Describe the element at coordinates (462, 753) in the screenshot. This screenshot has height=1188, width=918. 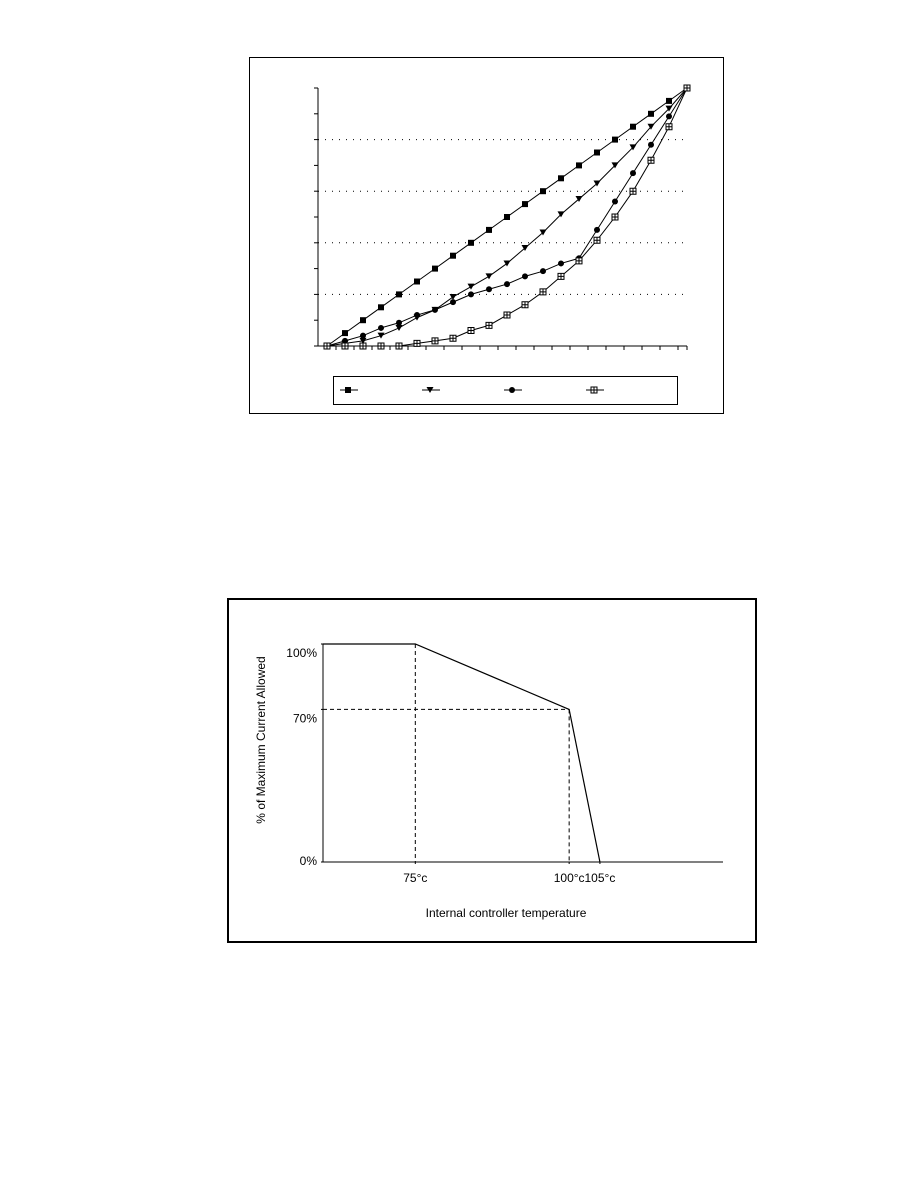
I see `series-line` at that location.